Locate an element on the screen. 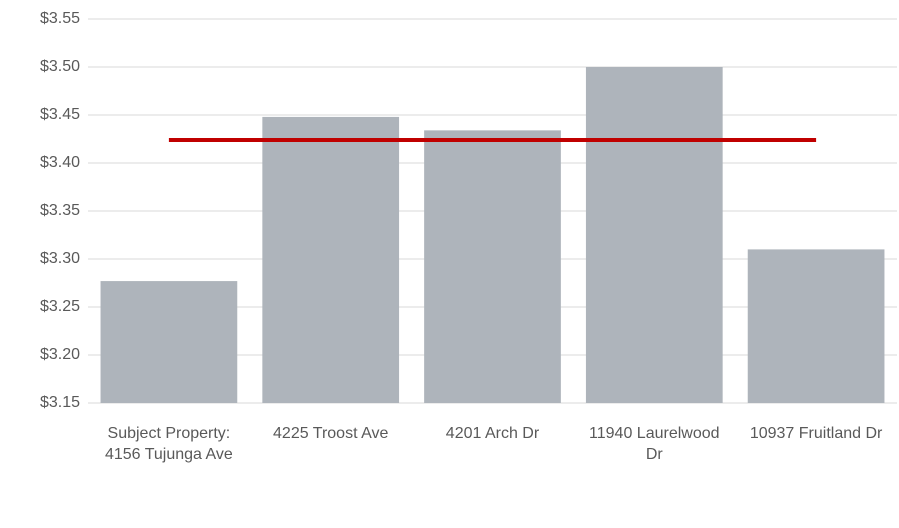 The height and width of the screenshot is (528, 899). y-tick-label: $3.30 is located at coordinates (60, 258).